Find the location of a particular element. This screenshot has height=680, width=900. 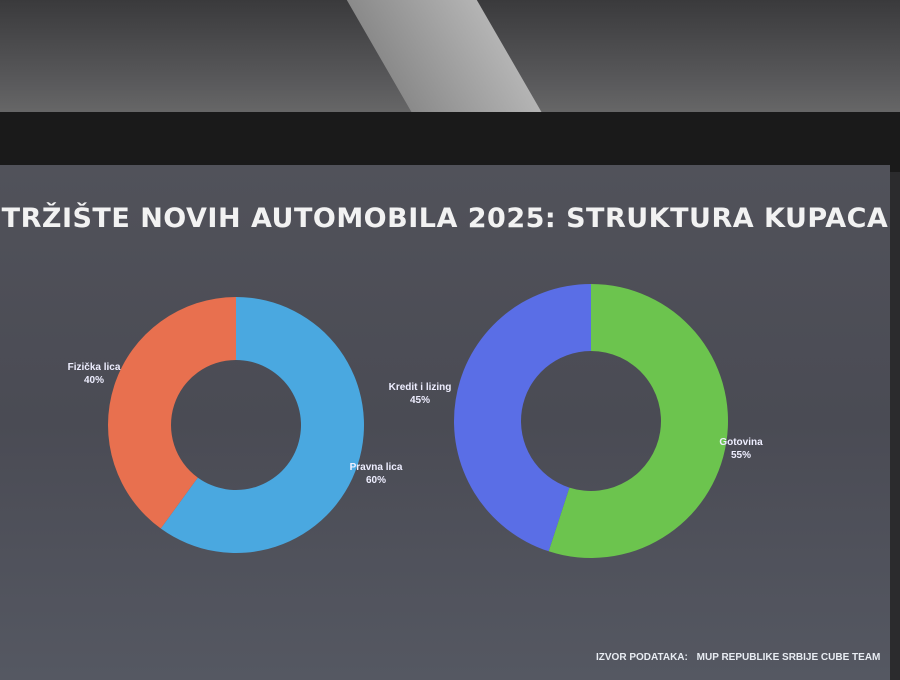

slice-label: Fizička lica 40% is located at coordinates (94, 374).